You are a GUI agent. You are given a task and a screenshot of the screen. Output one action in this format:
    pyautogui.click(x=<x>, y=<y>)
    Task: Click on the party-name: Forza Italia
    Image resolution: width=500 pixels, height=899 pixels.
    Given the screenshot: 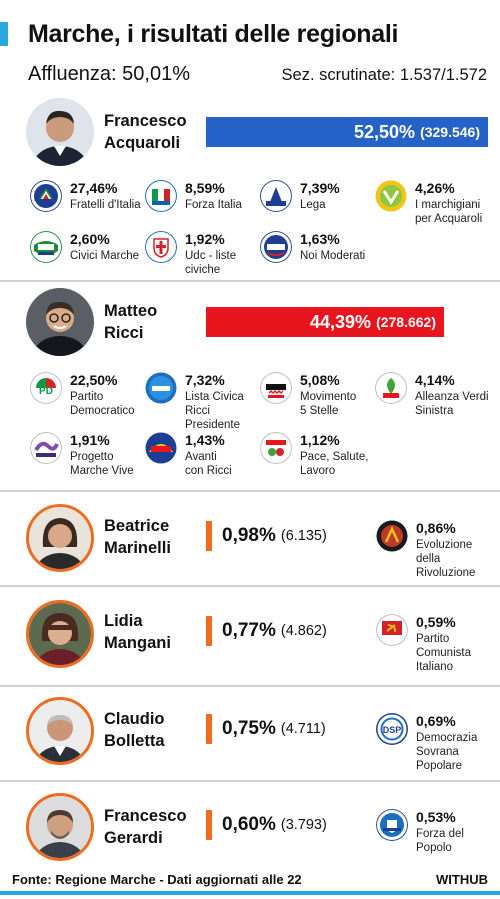 What is the action you would take?
    pyautogui.click(x=213, y=205)
    